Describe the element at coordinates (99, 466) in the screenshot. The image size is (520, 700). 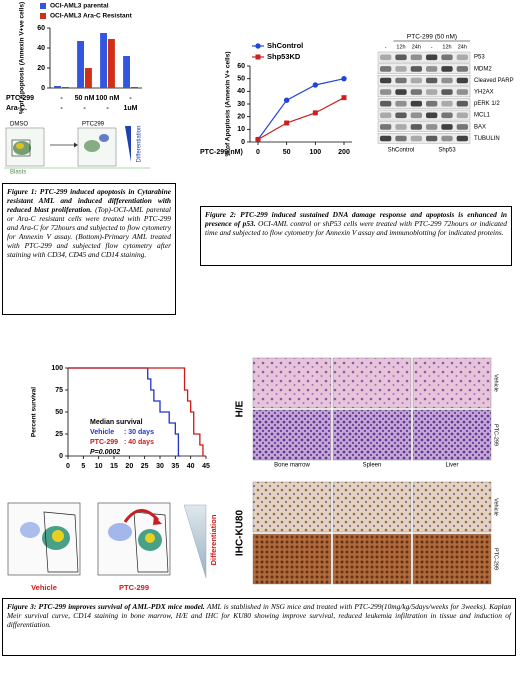
I see `x-tick-label: 10` at that location.